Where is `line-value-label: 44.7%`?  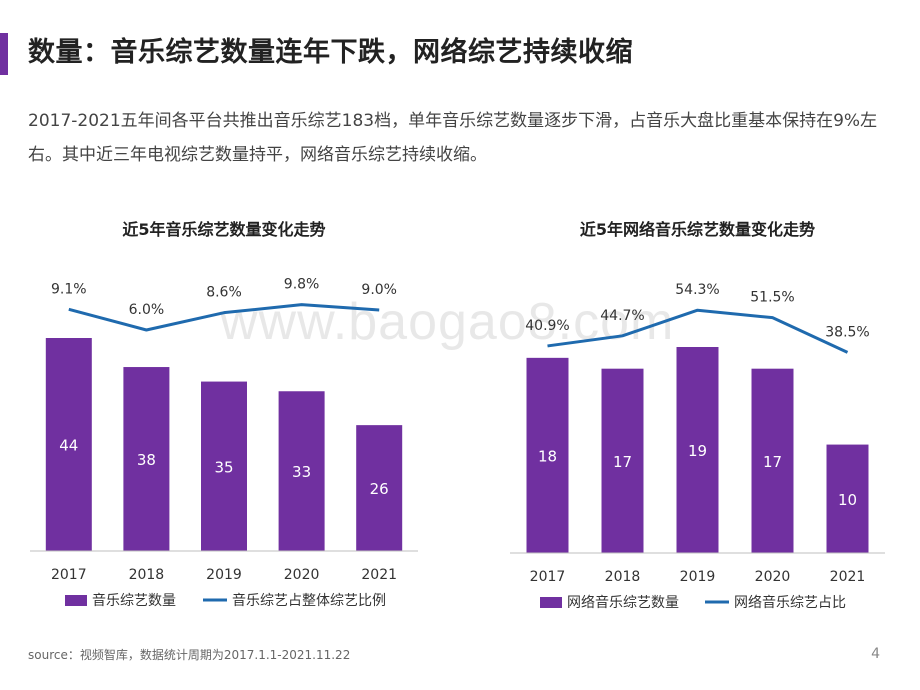 line-value-label: 44.7% is located at coordinates (622, 316).